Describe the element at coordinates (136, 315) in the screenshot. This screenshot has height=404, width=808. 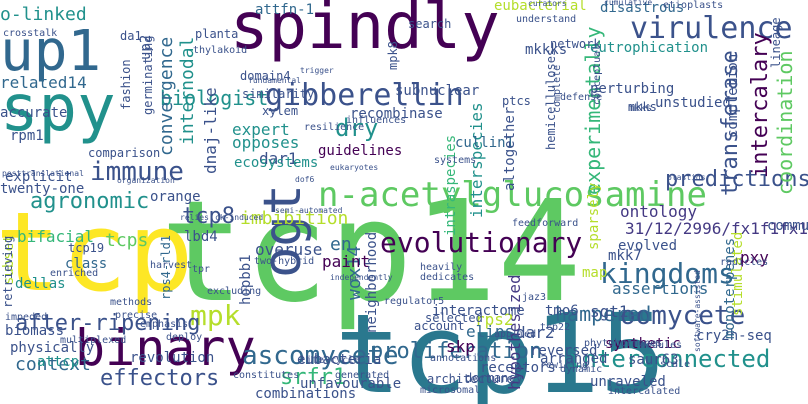
I see `cloud-word: precise` at that location.